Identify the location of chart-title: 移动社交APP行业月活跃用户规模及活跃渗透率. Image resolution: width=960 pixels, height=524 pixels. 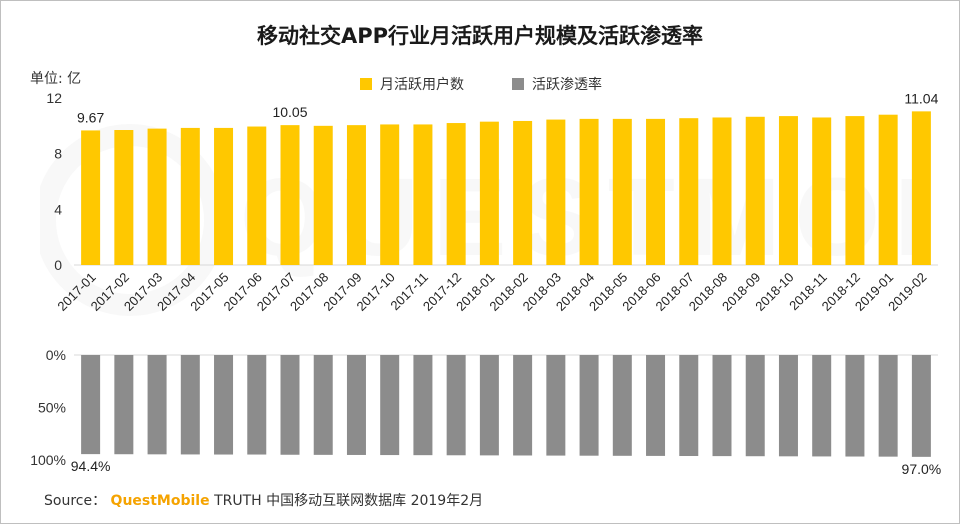
(480, 36).